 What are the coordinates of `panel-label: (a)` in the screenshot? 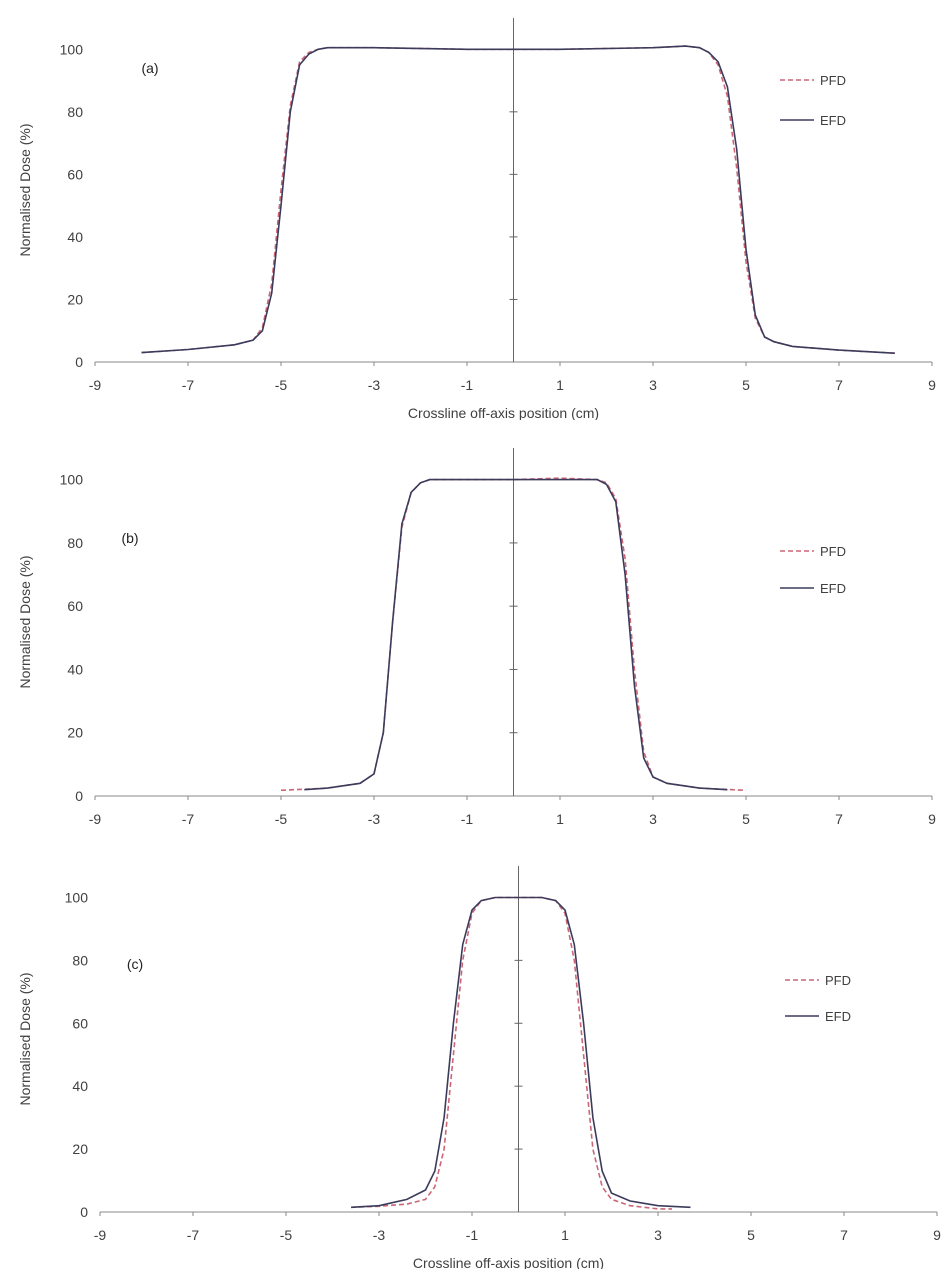 It's located at (149, 68).